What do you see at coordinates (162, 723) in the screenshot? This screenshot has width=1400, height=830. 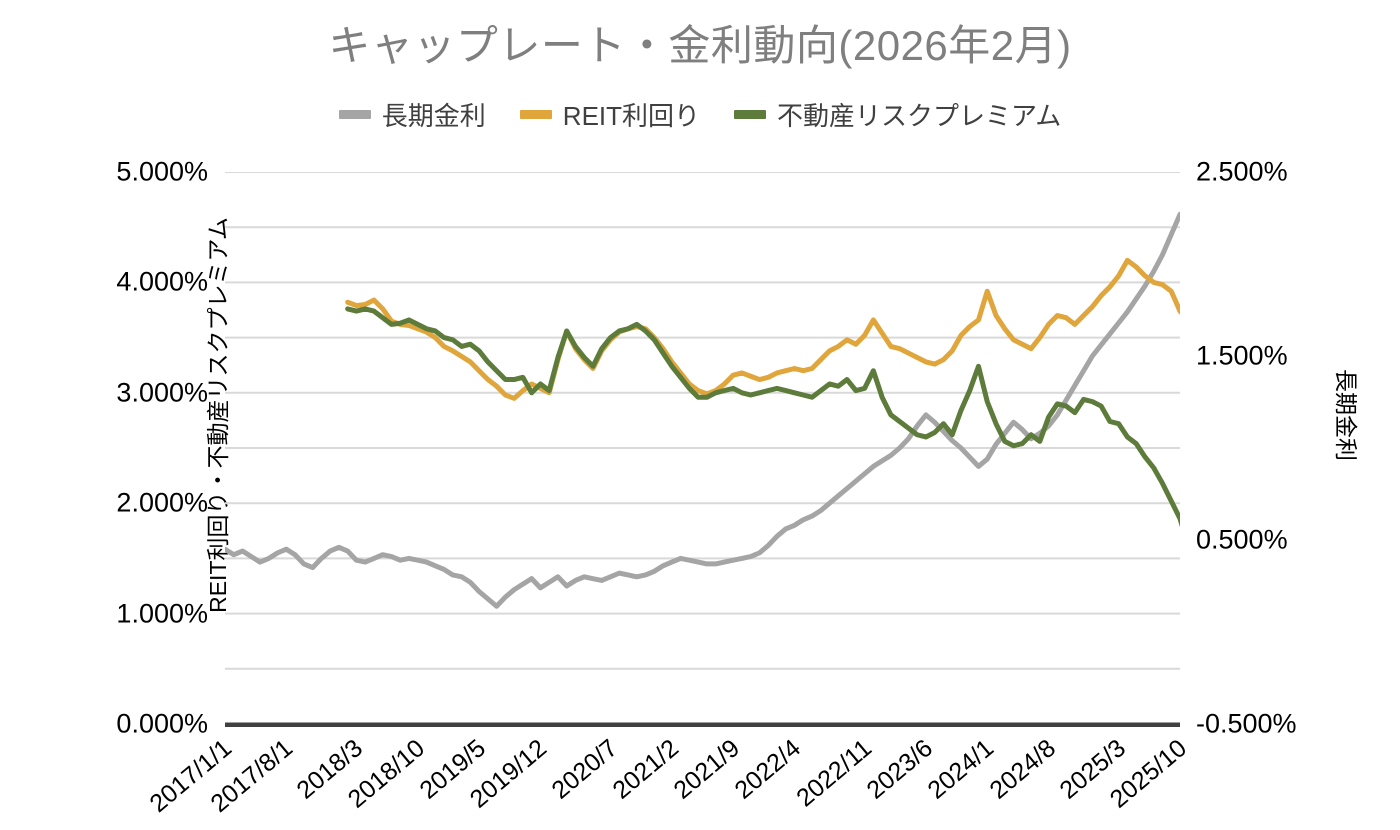 I see `left-axis-tick-label: 0.000%` at bounding box center [162, 723].